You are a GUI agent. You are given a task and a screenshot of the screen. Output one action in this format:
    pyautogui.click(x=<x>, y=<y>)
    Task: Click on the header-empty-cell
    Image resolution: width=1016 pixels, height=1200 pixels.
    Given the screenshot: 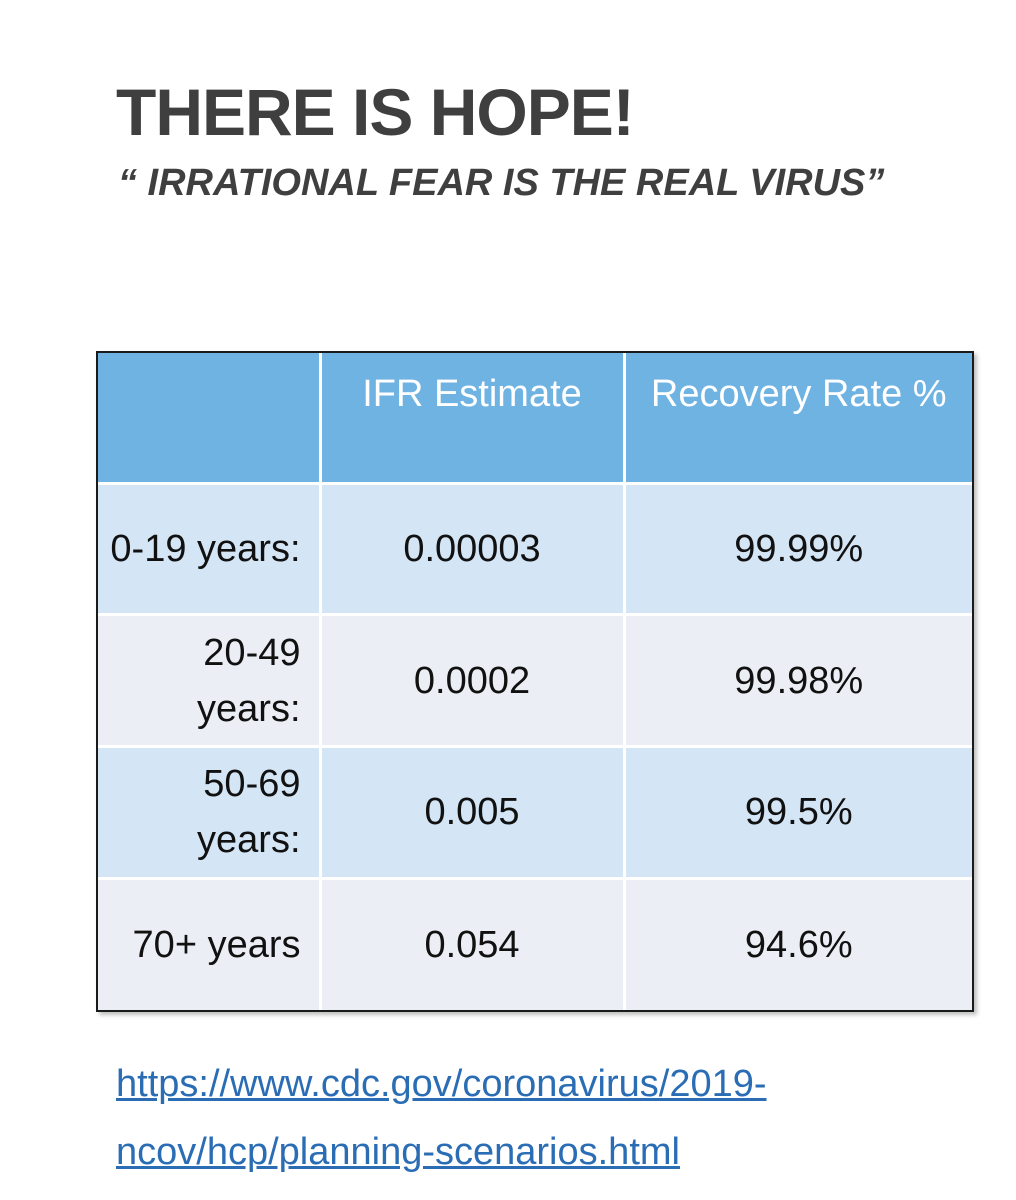 What is the action you would take?
    pyautogui.click(x=210, y=419)
    